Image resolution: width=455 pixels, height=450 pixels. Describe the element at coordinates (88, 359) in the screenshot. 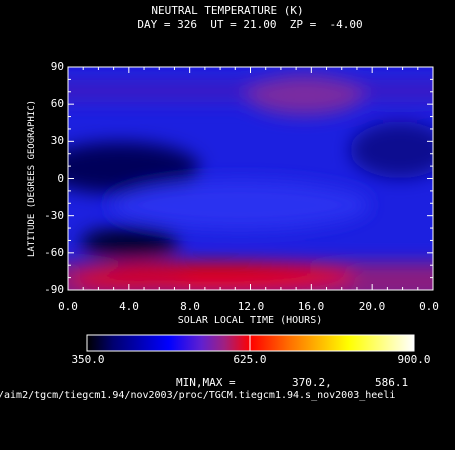

I see `colorbar-min-label: 350.0` at that location.